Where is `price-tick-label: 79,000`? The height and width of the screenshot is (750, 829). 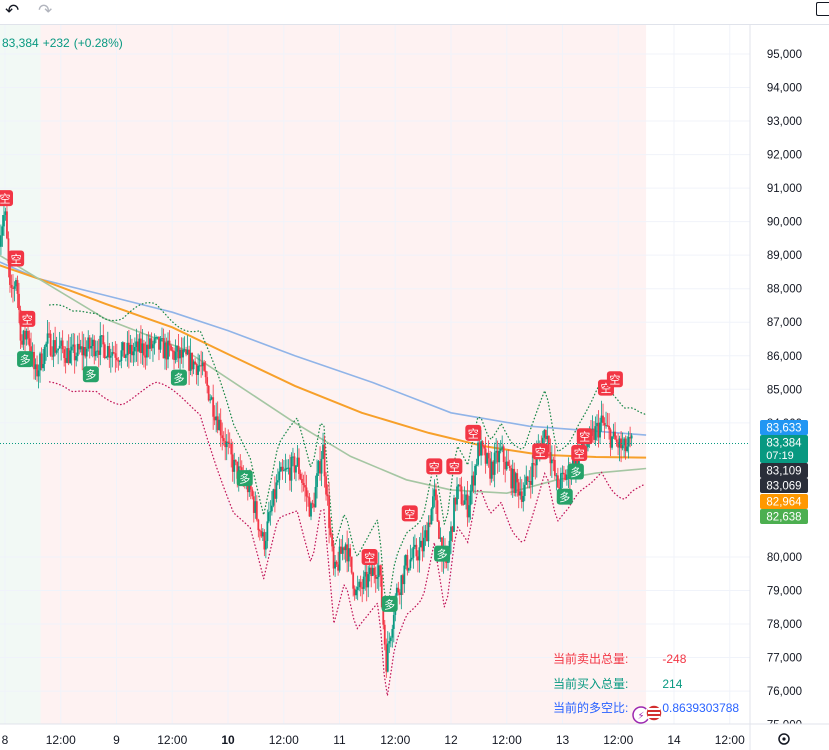 price-tick-label: 79,000 is located at coordinates (784, 591).